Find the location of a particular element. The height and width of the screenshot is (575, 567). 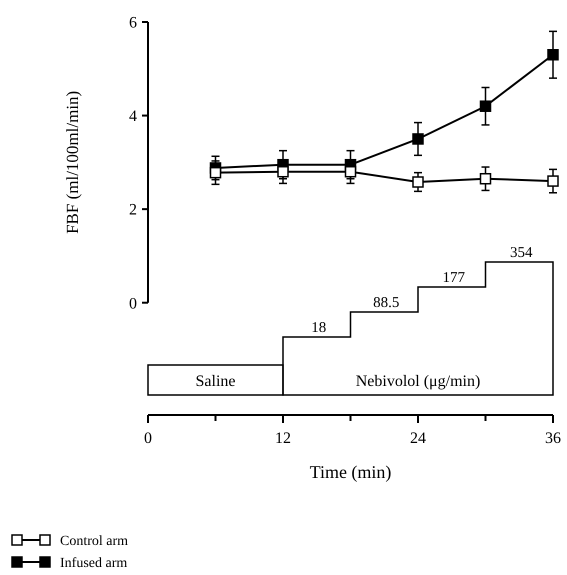

y-axis-title: FBF (ml/100ml/min) is located at coordinates (72, 162).